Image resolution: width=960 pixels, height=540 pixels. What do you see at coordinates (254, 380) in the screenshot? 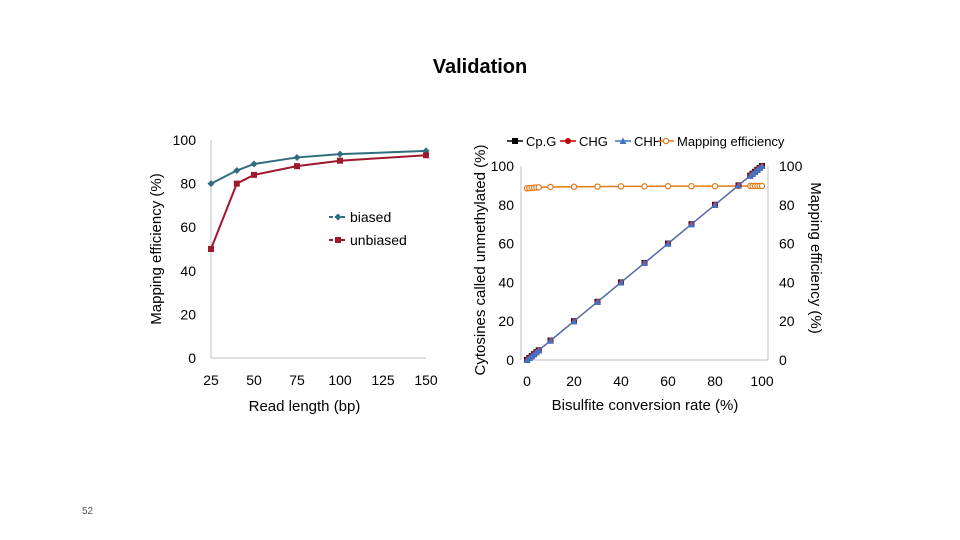
I see `x-tick-label: 50` at bounding box center [254, 380].